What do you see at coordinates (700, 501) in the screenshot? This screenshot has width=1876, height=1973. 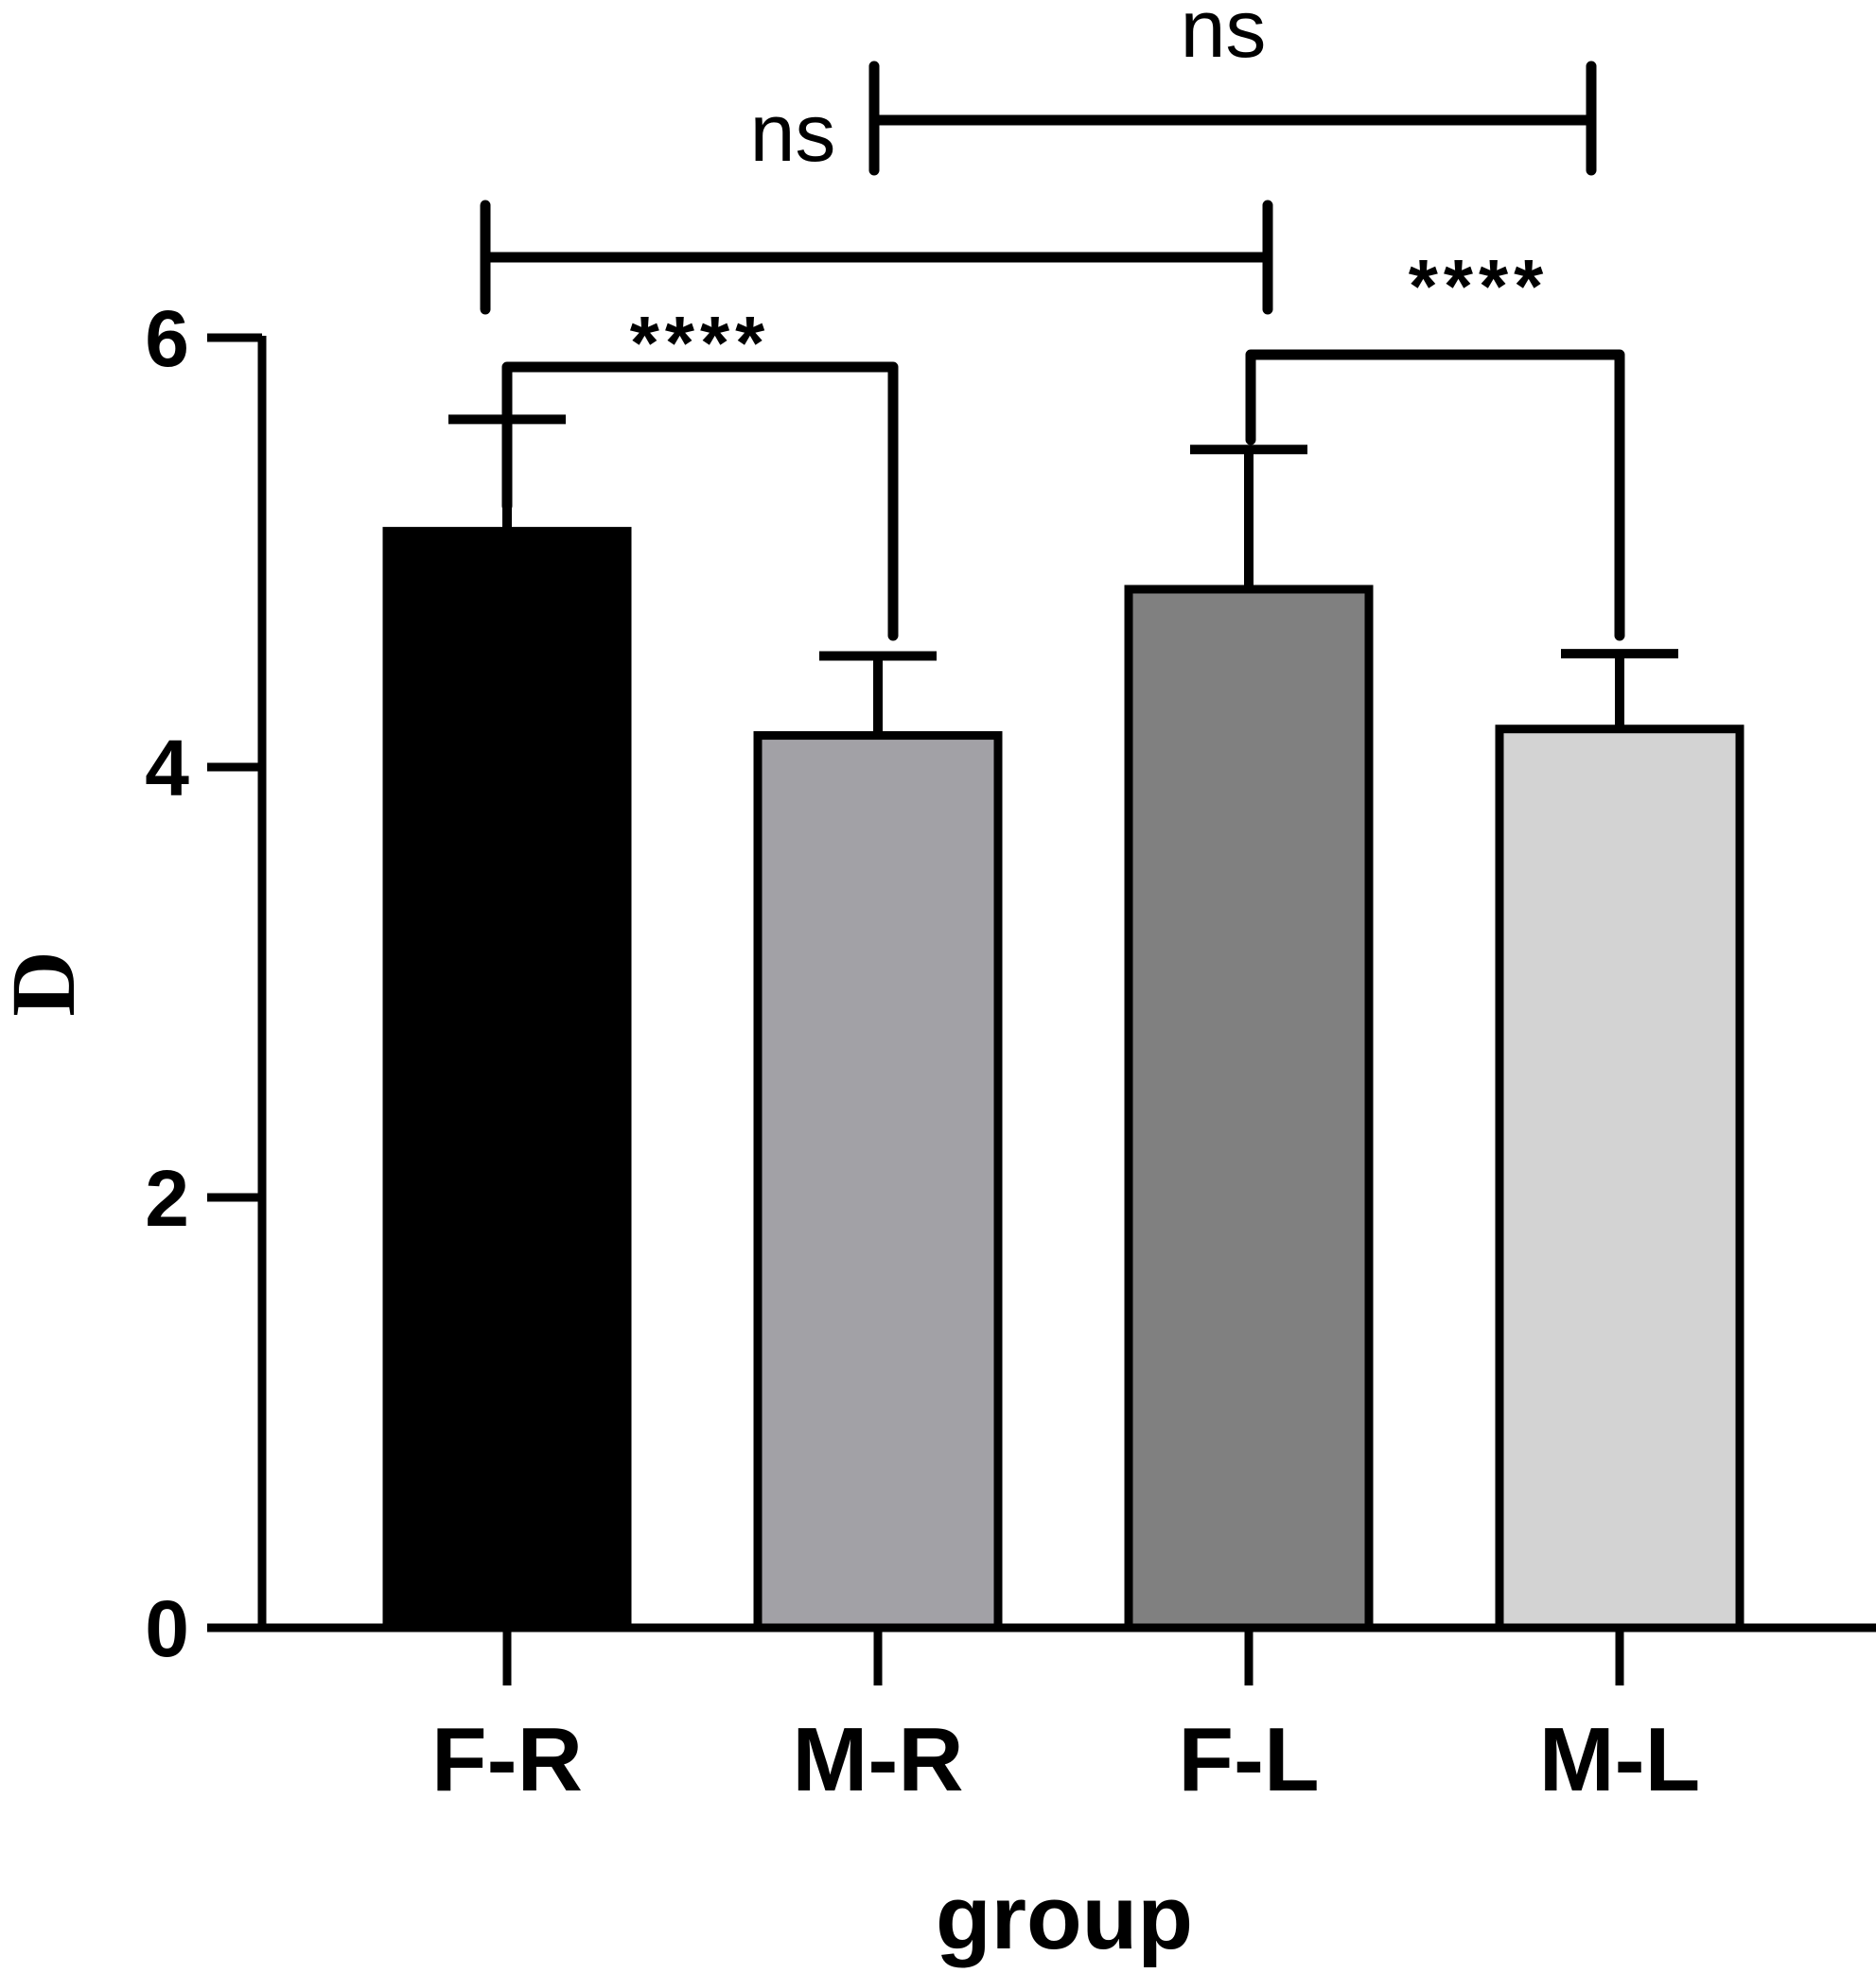 I see `bracket-fr-mr` at bounding box center [700, 501].